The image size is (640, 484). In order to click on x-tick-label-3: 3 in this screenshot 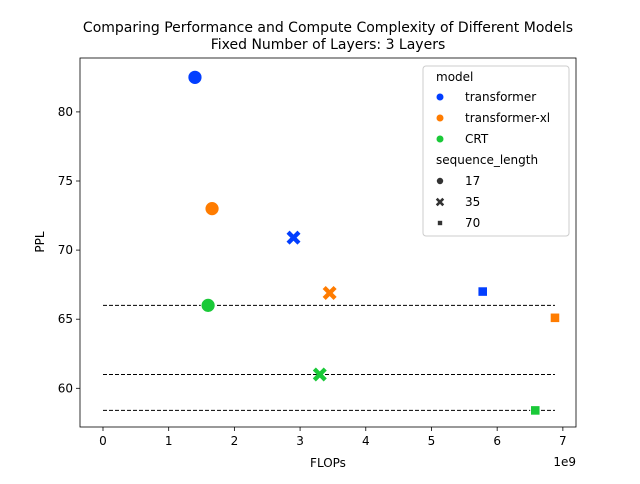, I will do `click(300, 441)`.